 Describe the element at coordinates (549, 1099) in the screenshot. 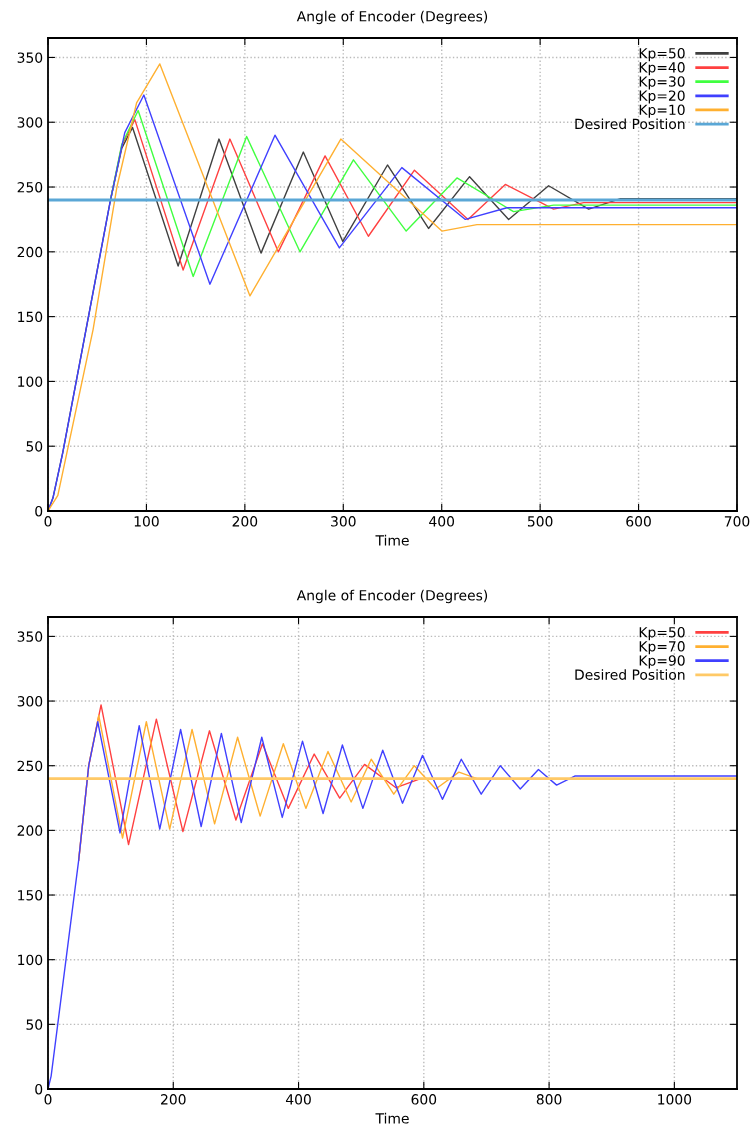

I see `x-tick-label: 800` at that location.